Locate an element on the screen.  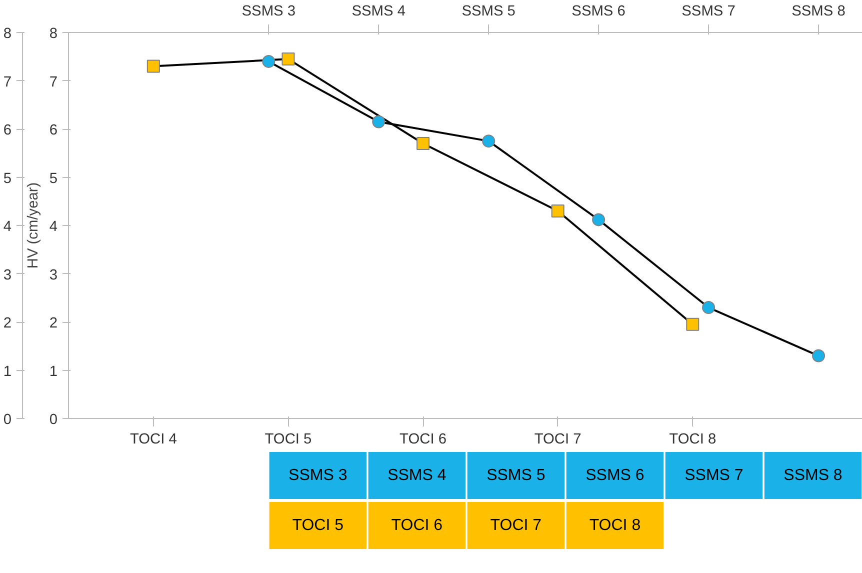
text: SSMS 6 is located at coordinates (615, 475).